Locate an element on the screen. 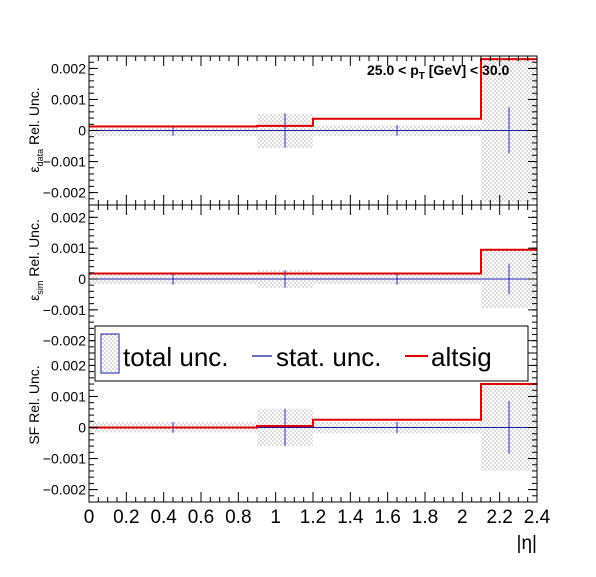 The width and height of the screenshot is (596, 577). x-tick-label-5: 1 is located at coordinates (275, 517).